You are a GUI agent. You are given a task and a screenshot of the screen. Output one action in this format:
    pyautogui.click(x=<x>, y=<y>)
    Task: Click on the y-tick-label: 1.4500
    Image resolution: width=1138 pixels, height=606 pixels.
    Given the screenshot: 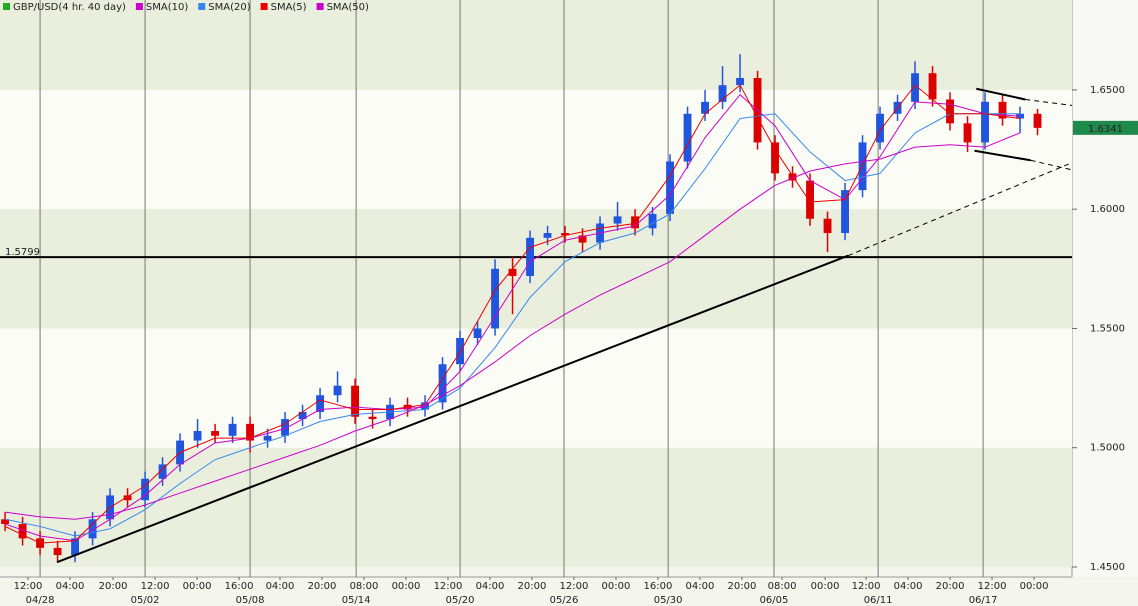 What is the action you would take?
    pyautogui.click(x=1107, y=567)
    